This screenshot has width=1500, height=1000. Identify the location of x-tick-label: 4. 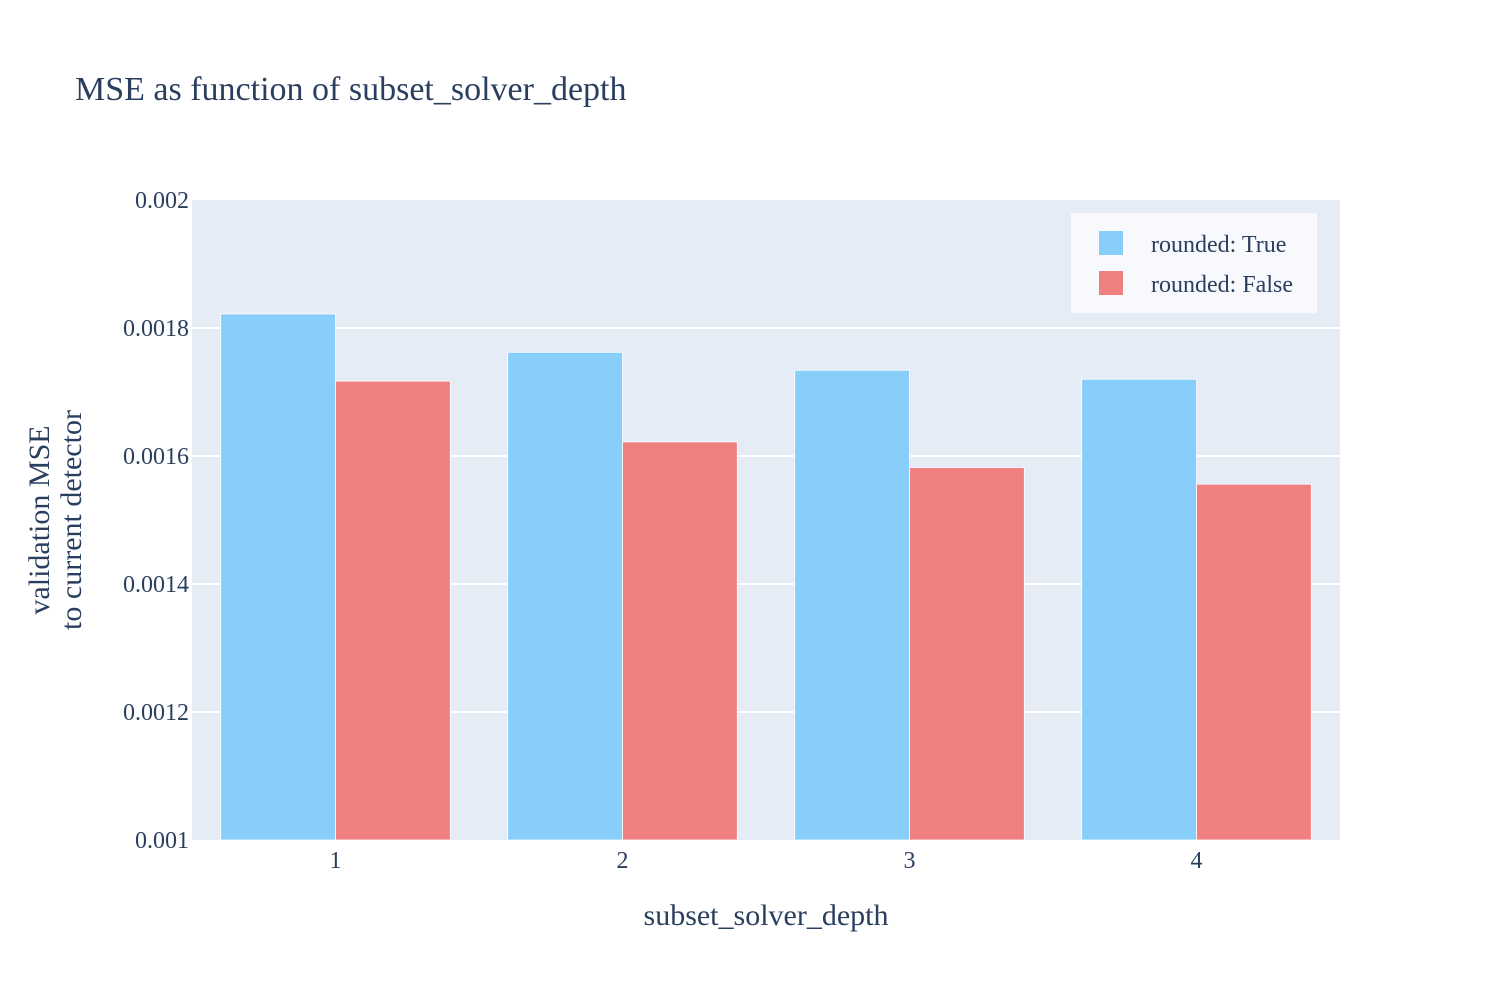
(1197, 861).